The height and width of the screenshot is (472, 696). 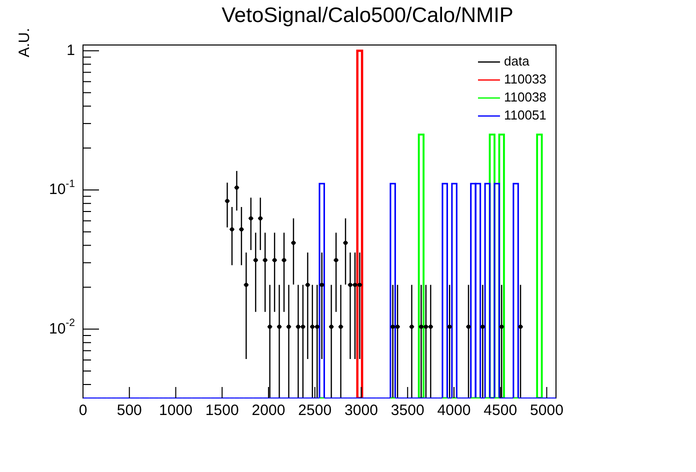 I want to click on x-tick-label: 1000, so click(x=175, y=411).